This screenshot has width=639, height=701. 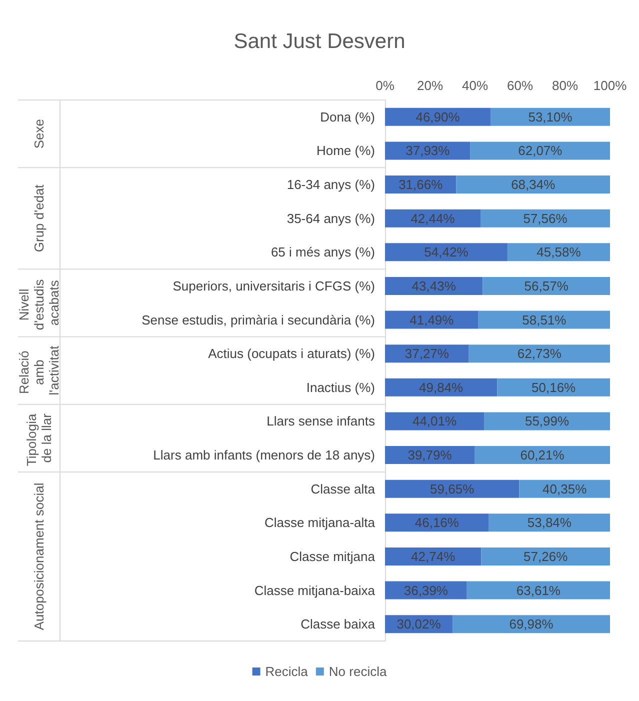 What do you see at coordinates (39, 556) in the screenshot?
I see `text: Autoposicionament social` at bounding box center [39, 556].